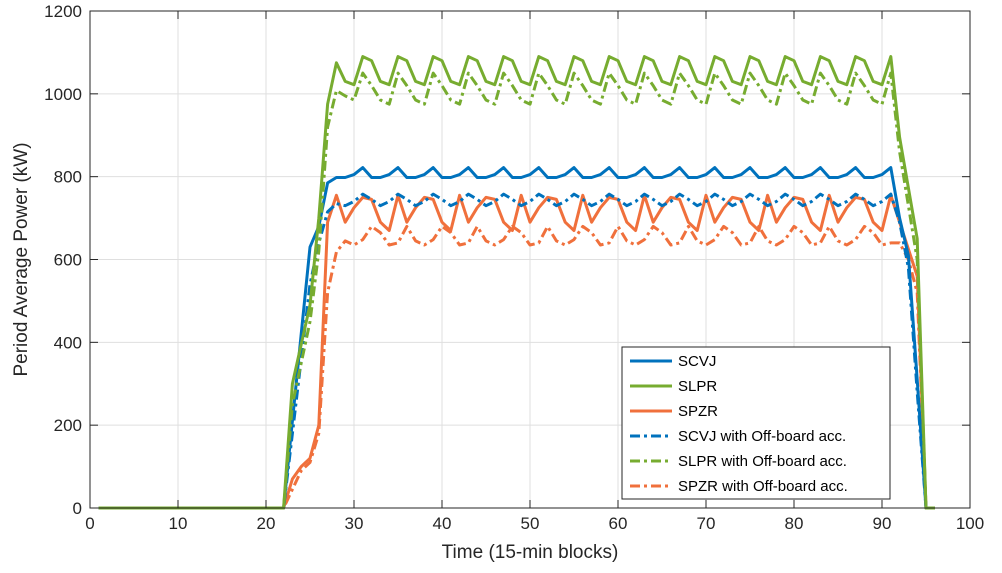  I want to click on legend-box, so click(756, 423).